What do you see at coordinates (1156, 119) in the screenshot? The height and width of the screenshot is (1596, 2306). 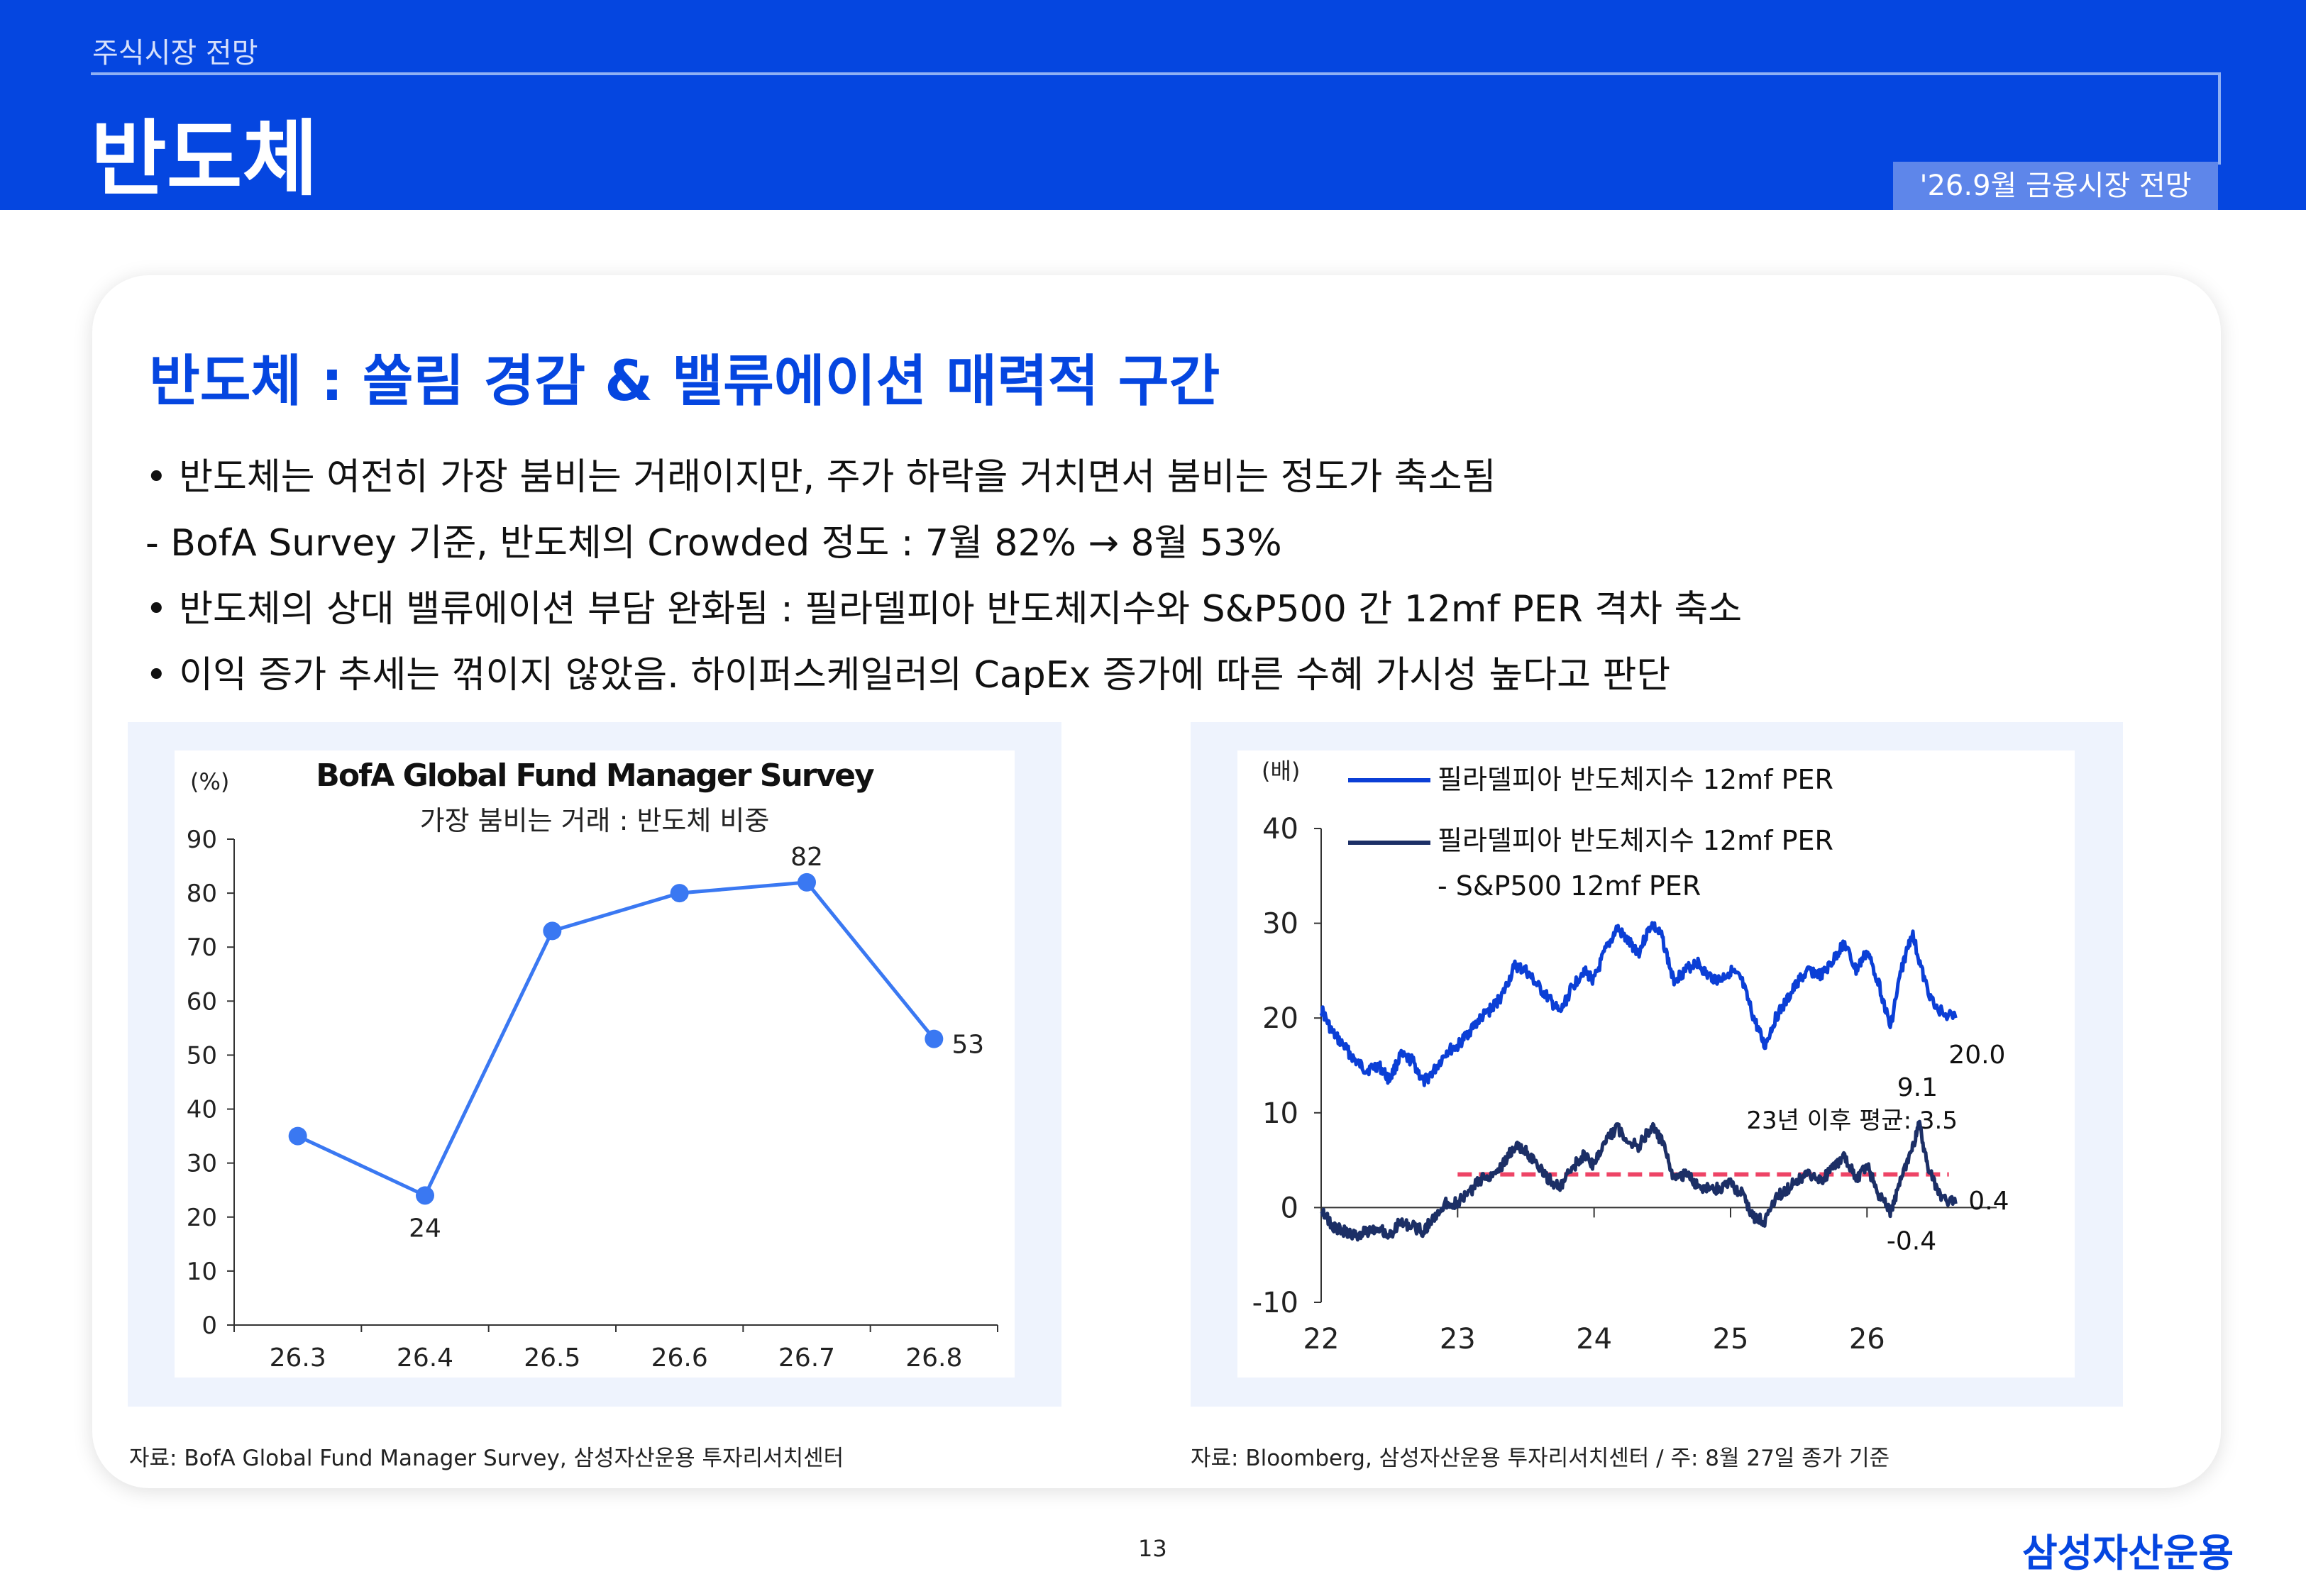 I see `header-rule` at bounding box center [1156, 119].